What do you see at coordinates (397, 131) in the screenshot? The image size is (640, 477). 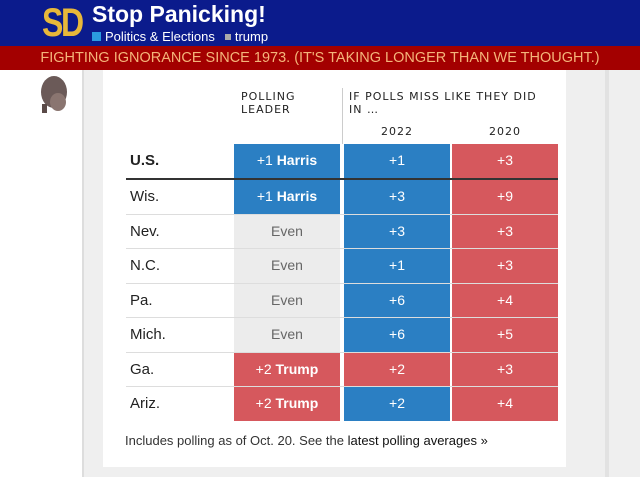 I see `header-2022: 2022` at bounding box center [397, 131].